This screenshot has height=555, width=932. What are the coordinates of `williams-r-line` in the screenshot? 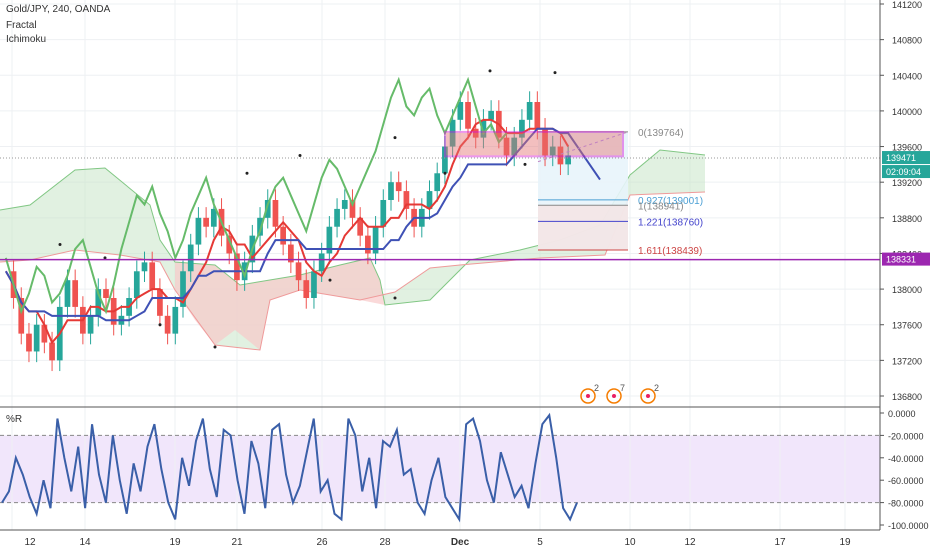 It's located at (289, 467).